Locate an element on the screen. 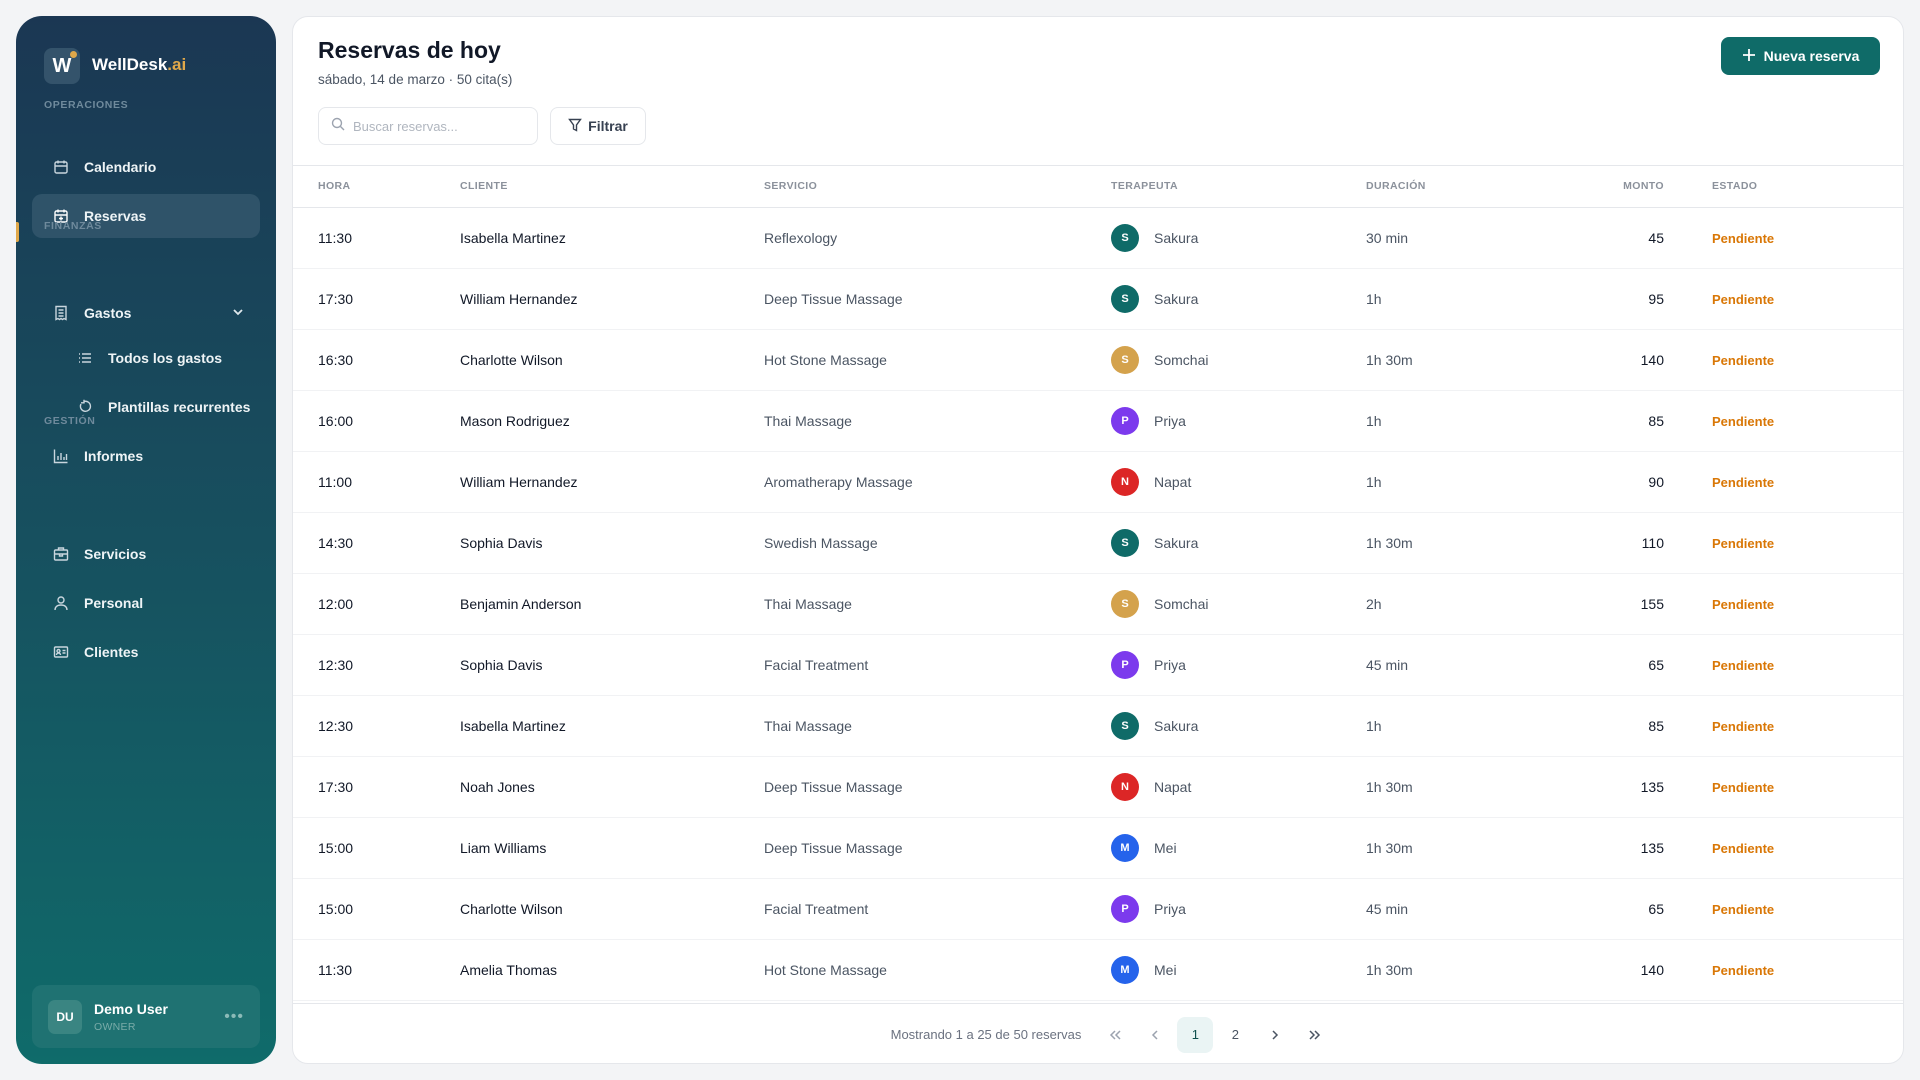 The height and width of the screenshot is (1080, 1920). cell-servicio: Facial Treatment is located at coordinates (816, 909).